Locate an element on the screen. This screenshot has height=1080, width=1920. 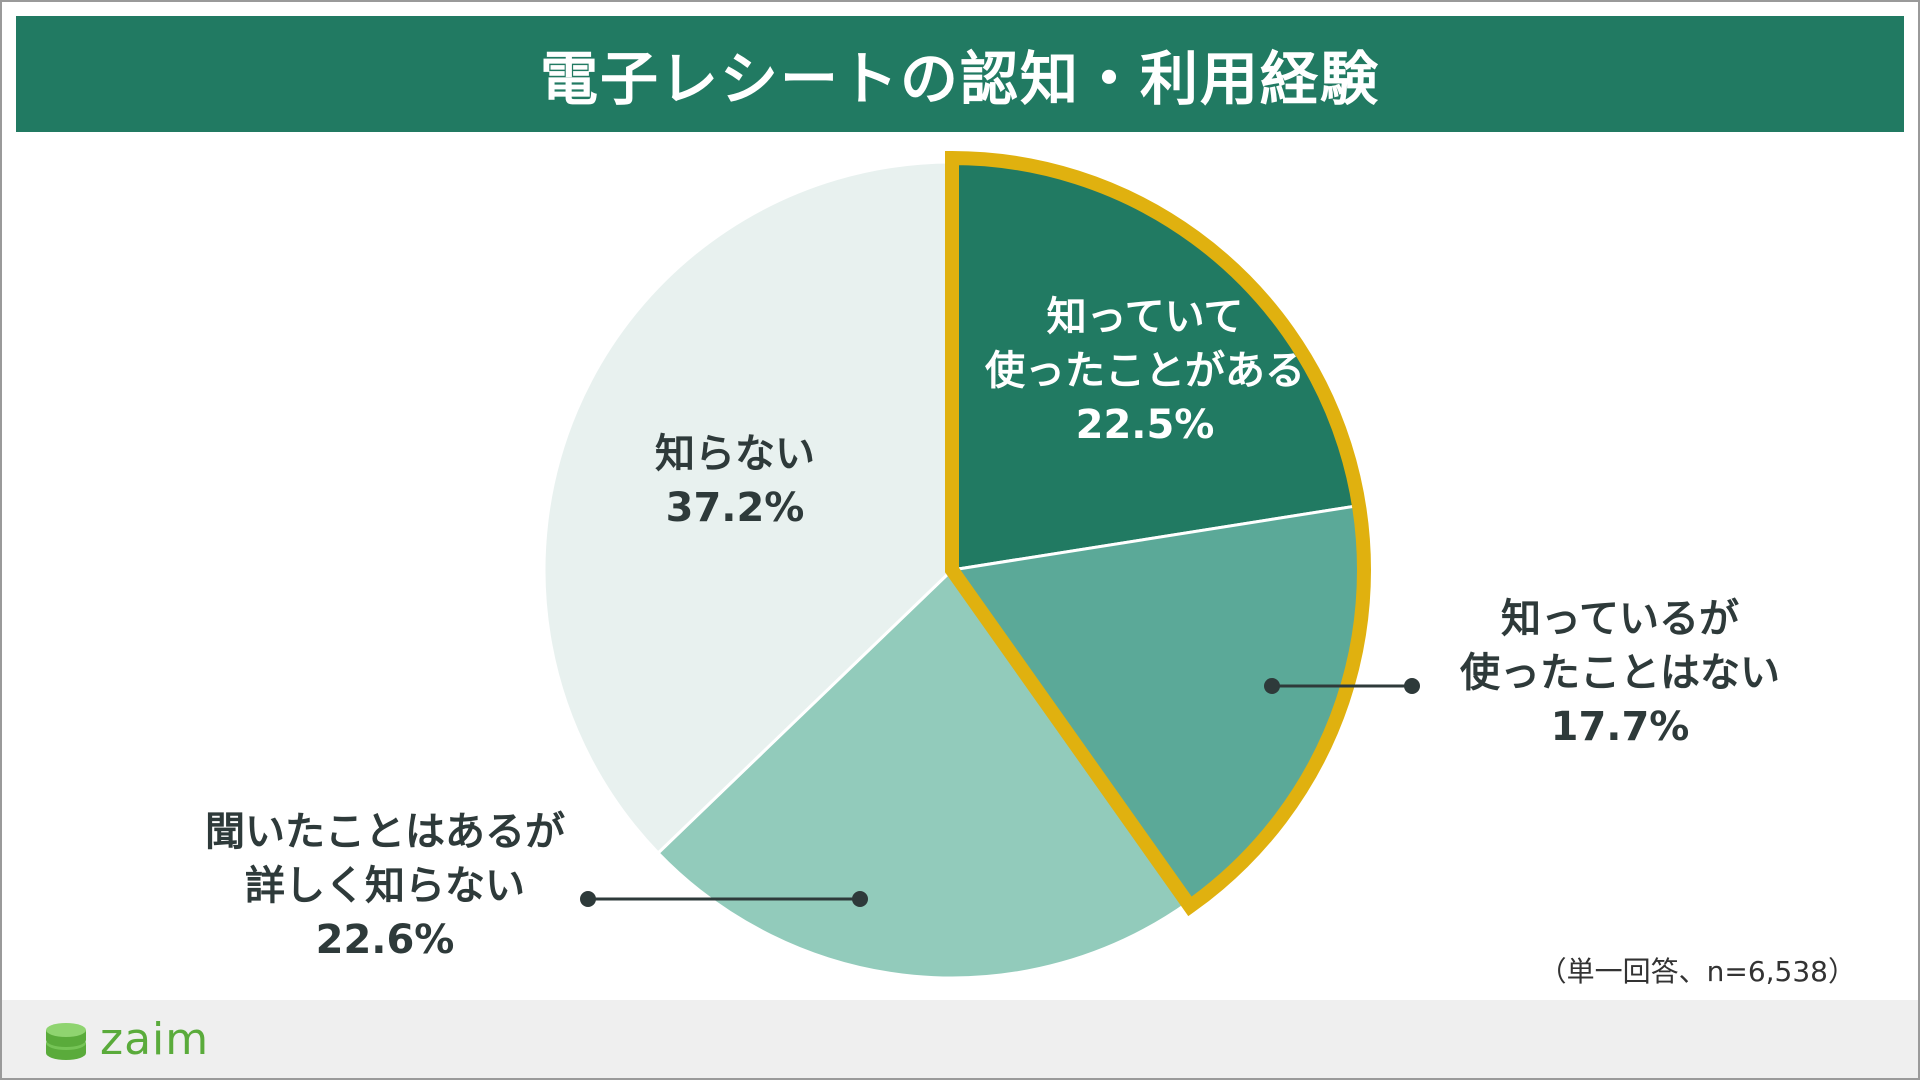
slice-3-label-line: 聞いたことはあるが is located at coordinates (385, 832).